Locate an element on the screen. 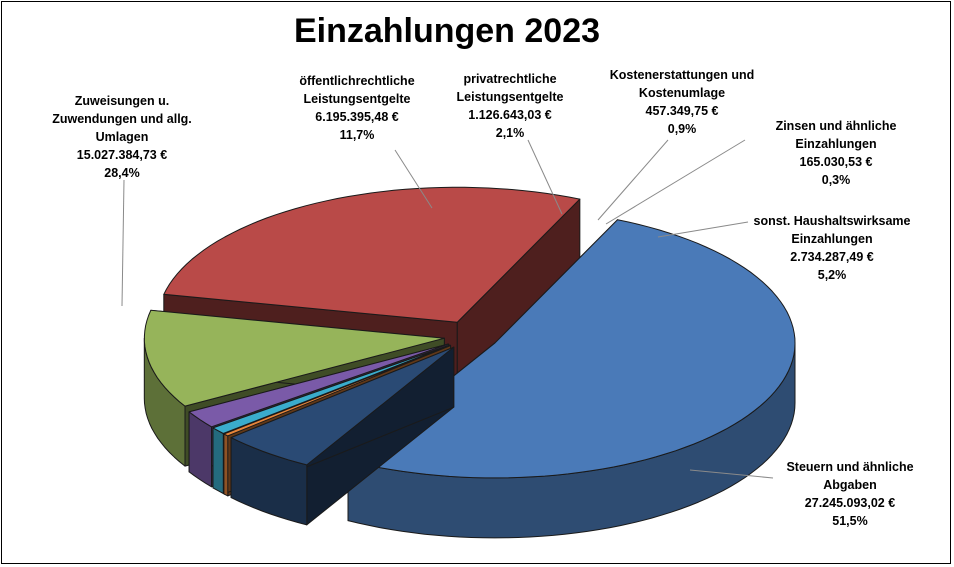 The image size is (954, 567). slice-percent-text: 51,5% is located at coordinates (850, 521).